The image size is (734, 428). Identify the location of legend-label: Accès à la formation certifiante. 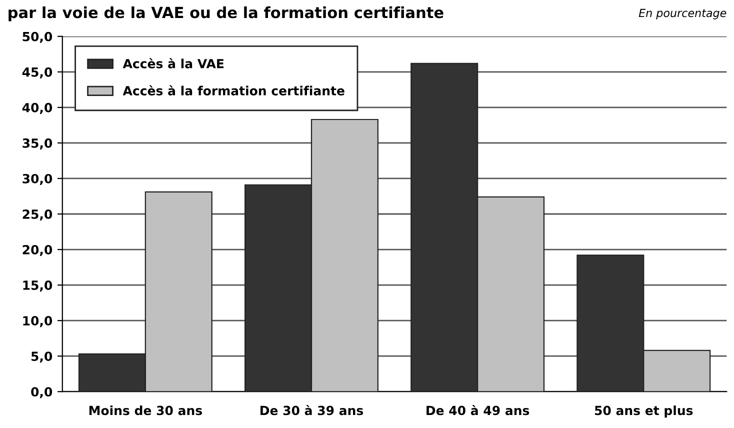
(233, 90).